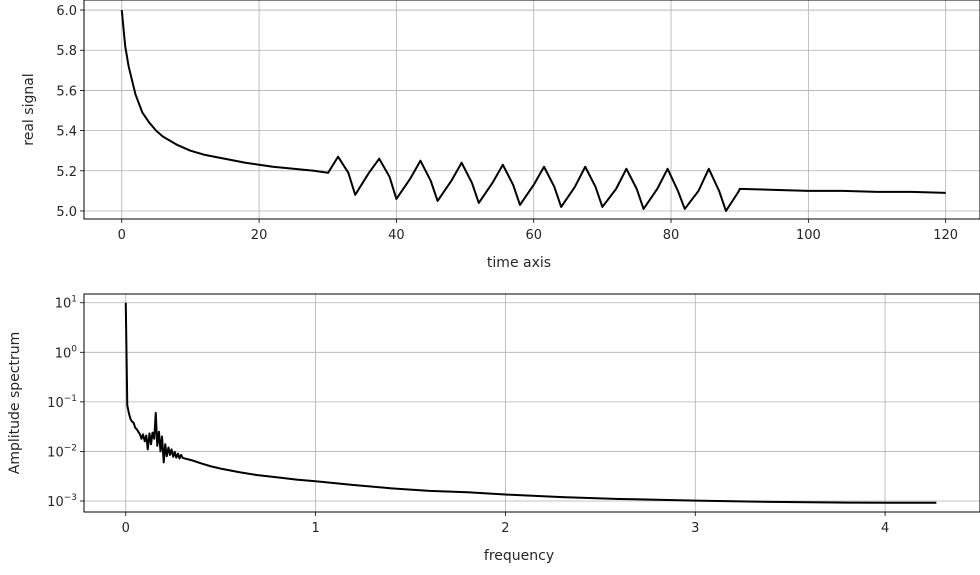 The height and width of the screenshot is (575, 980). What do you see at coordinates (66, 352) in the screenshot?
I see `y-tick-label: 10⁰` at bounding box center [66, 352].